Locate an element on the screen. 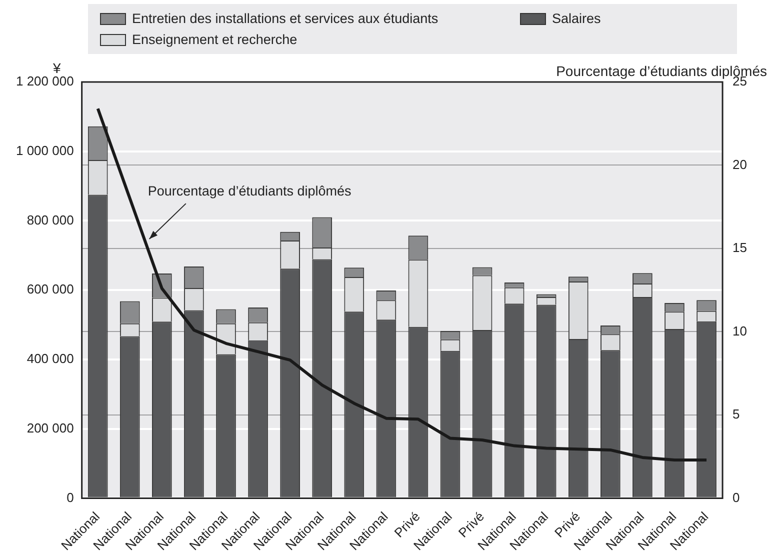 This screenshot has width=771, height=559. y-tick-label: 200 000 is located at coordinates (50, 428).